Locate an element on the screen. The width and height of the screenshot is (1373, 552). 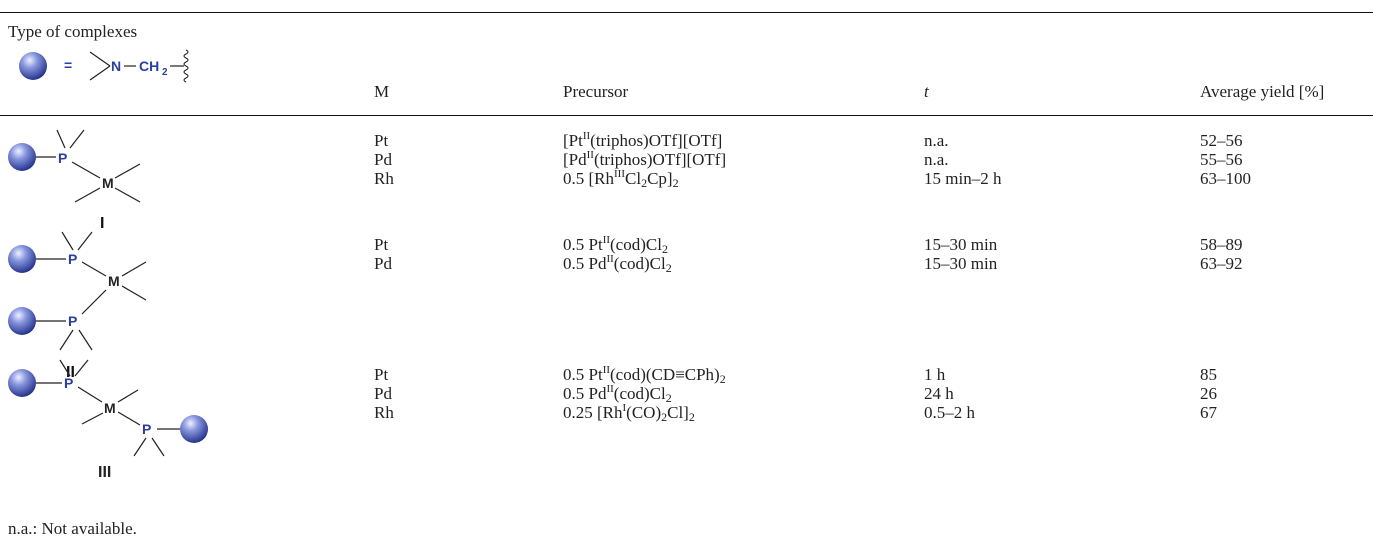
yield-cell: 58–89 is located at coordinates (1221, 244).